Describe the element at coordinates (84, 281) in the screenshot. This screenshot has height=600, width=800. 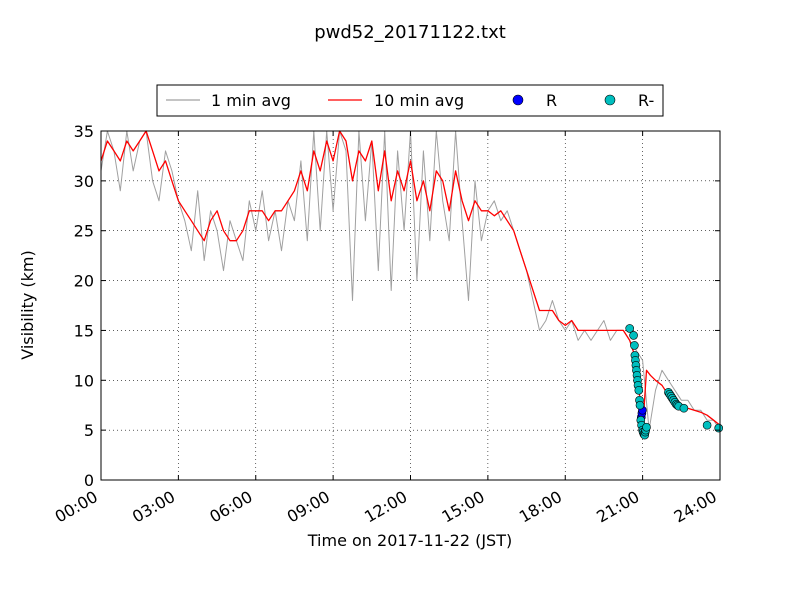
I see `y-tick-label: 20` at that location.